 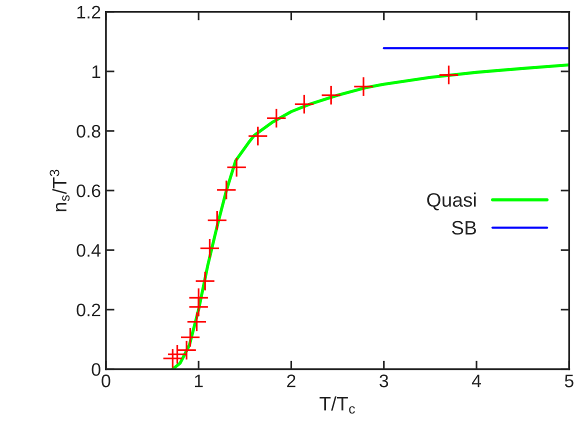 What do you see at coordinates (451, 201) in the screenshot?
I see `legend-label: Quasi` at bounding box center [451, 201].